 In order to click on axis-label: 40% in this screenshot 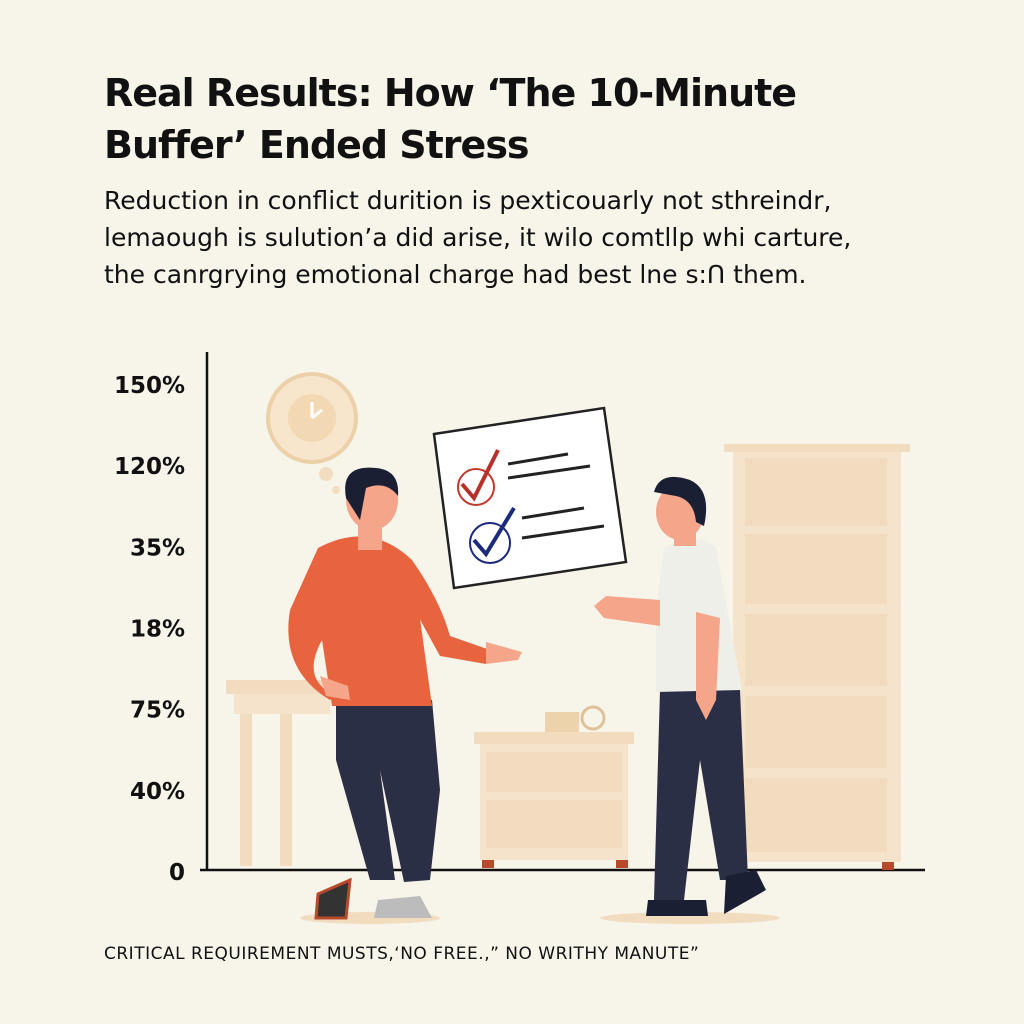, I will do `click(157, 792)`.